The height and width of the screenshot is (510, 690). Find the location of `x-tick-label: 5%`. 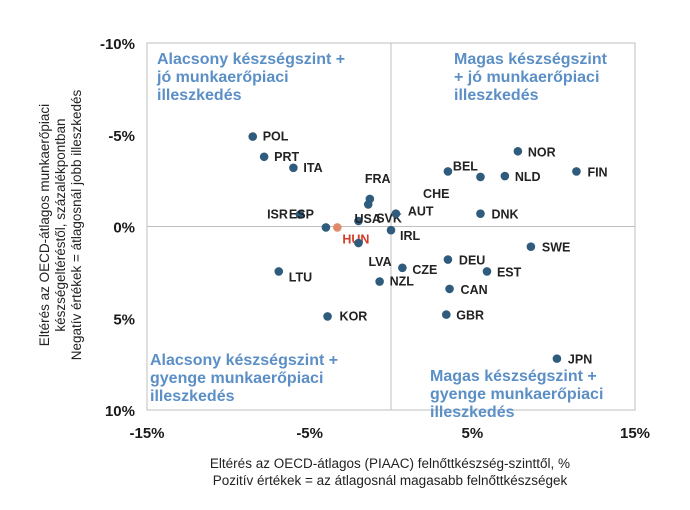

x-tick-label: 5% is located at coordinates (472, 433).